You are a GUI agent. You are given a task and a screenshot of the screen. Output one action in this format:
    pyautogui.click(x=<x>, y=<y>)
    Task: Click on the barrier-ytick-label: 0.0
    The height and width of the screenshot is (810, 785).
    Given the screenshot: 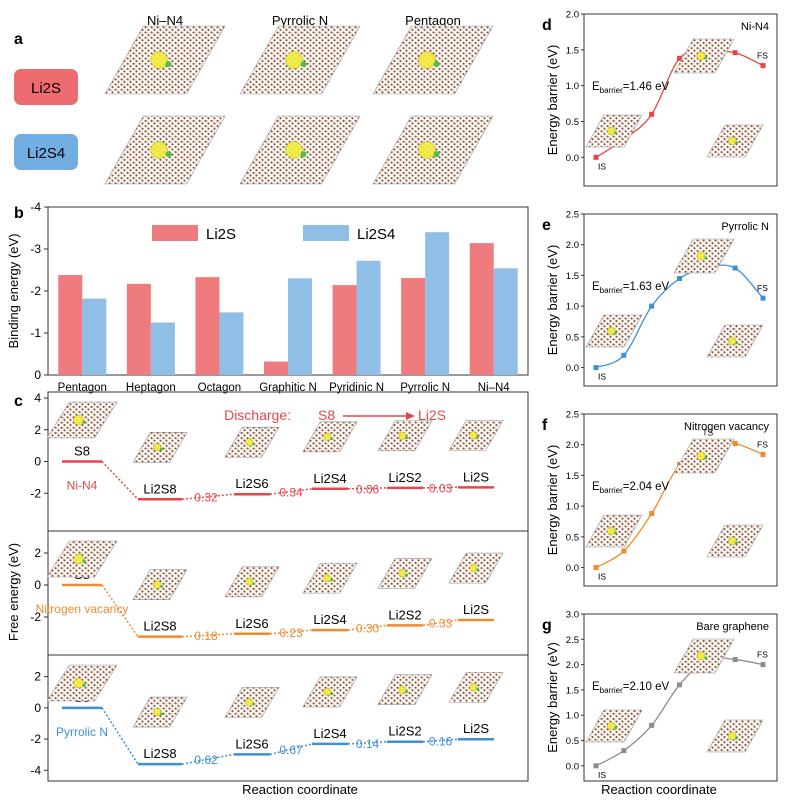 What is the action you would take?
    pyautogui.click(x=572, y=568)
    